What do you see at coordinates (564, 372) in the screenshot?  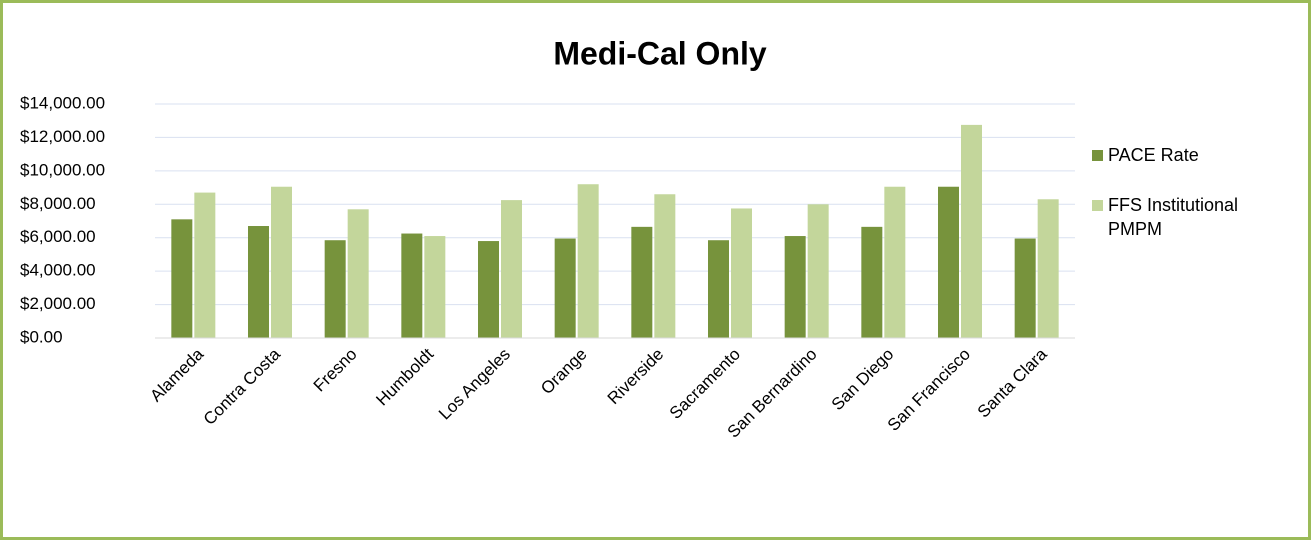 I see `x-tick-label: Orange` at bounding box center [564, 372].